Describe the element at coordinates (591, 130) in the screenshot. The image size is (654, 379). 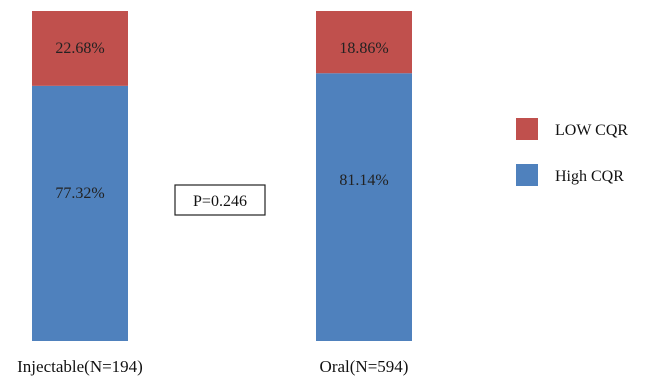
I see `legend-label-low-cqr: LOW CQR` at that location.